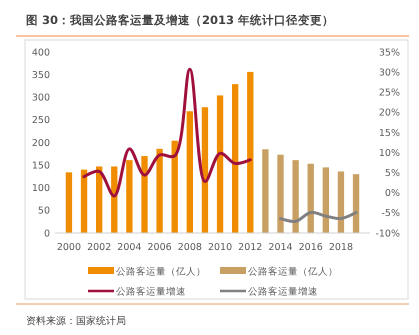 Image resolution: width=419 pixels, height=335 pixels. What do you see at coordinates (389, 93) in the screenshot?
I see `y2-tick-label: 25%` at bounding box center [389, 93].